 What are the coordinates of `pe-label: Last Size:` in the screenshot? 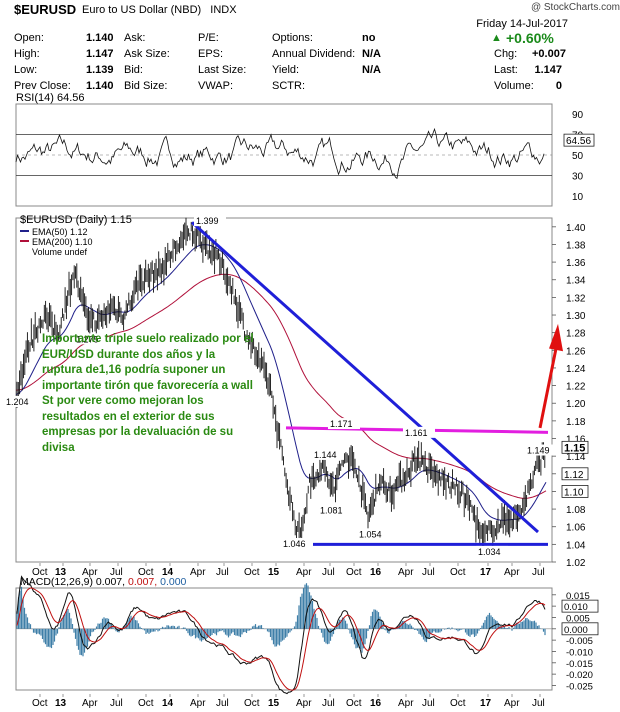 It's located at (222, 70).